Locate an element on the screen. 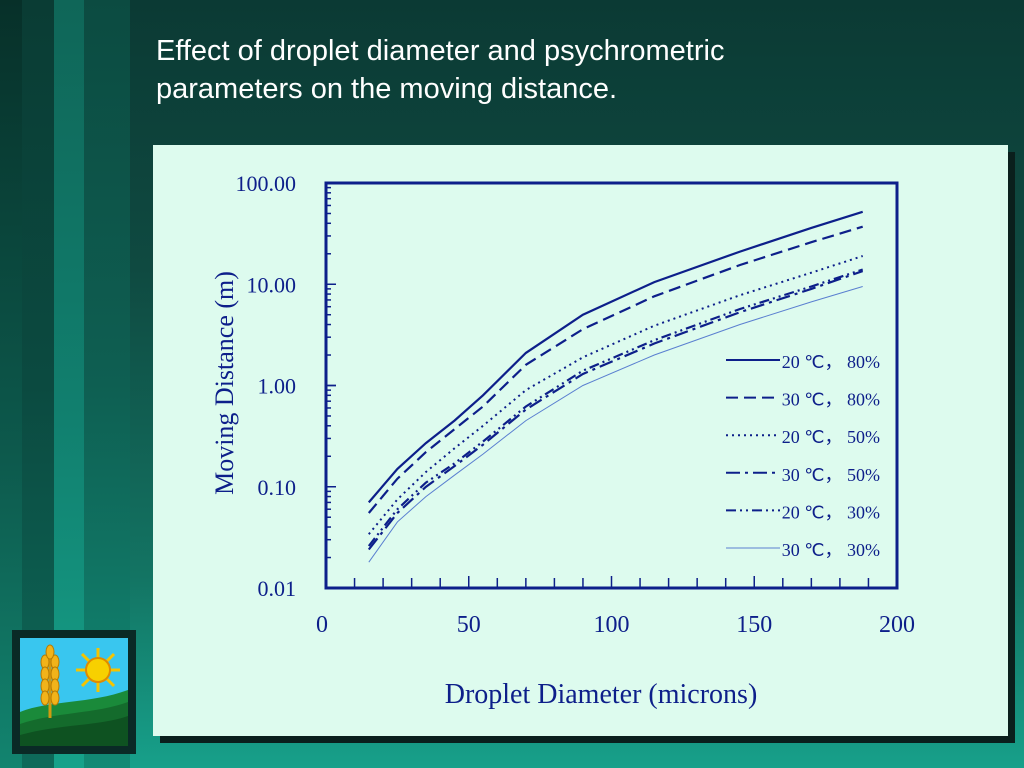 The image size is (1024, 768). logo-graphic is located at coordinates (74, 692).